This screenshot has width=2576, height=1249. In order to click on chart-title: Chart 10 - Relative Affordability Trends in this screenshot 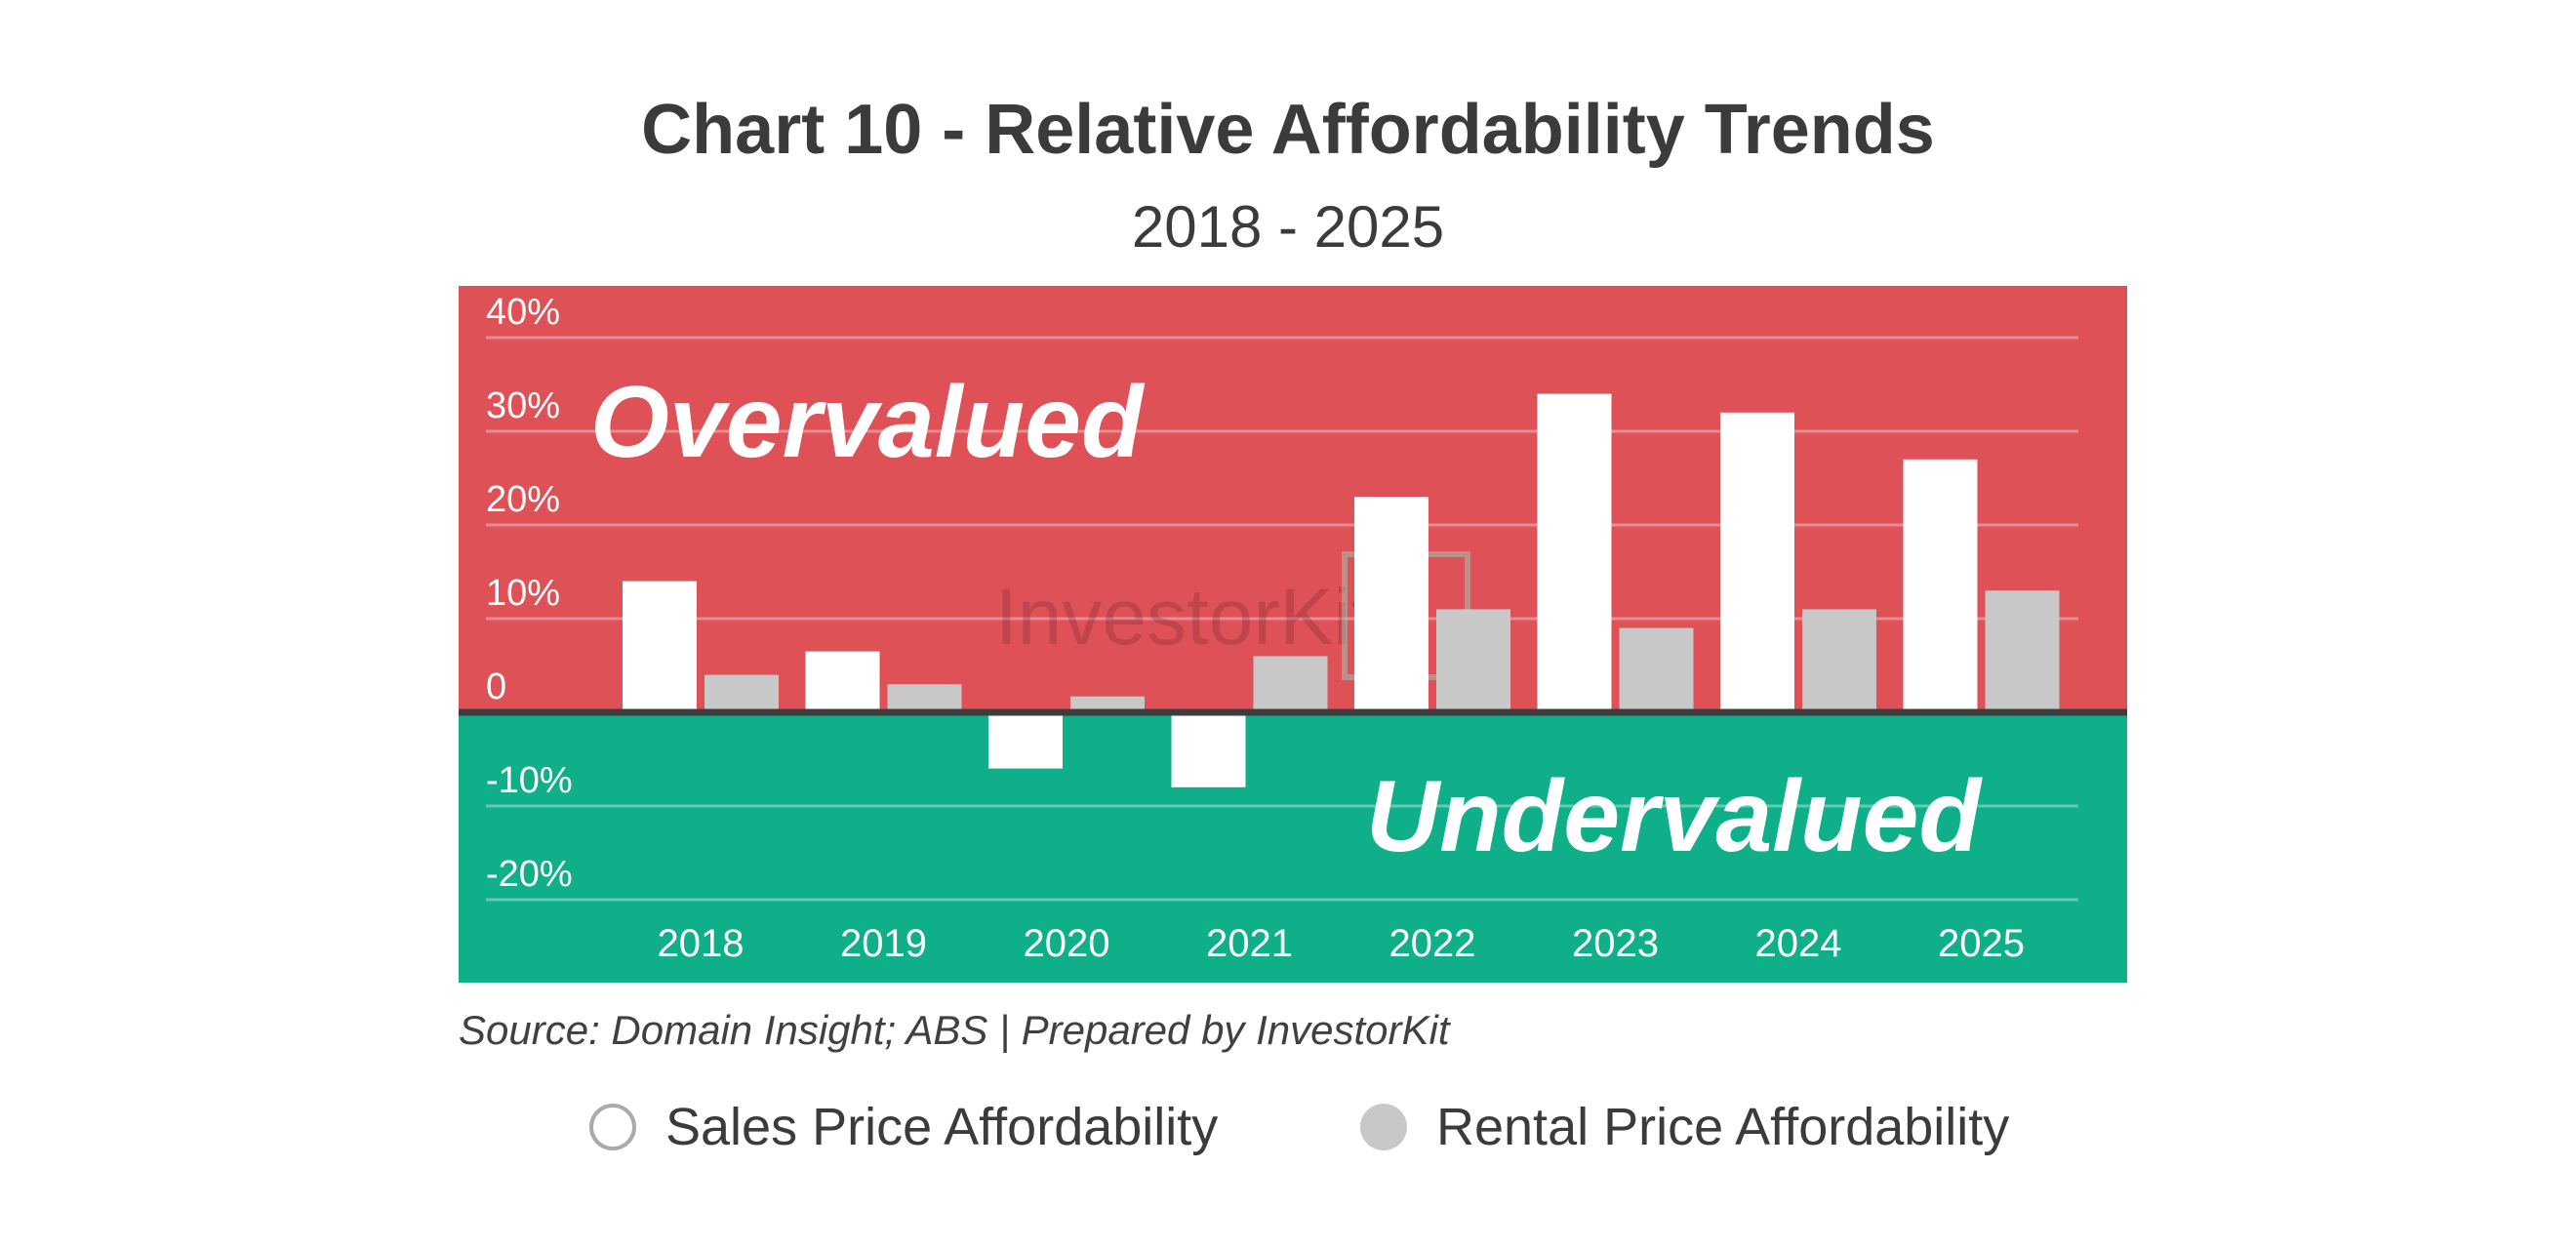, I will do `click(1288, 130)`.